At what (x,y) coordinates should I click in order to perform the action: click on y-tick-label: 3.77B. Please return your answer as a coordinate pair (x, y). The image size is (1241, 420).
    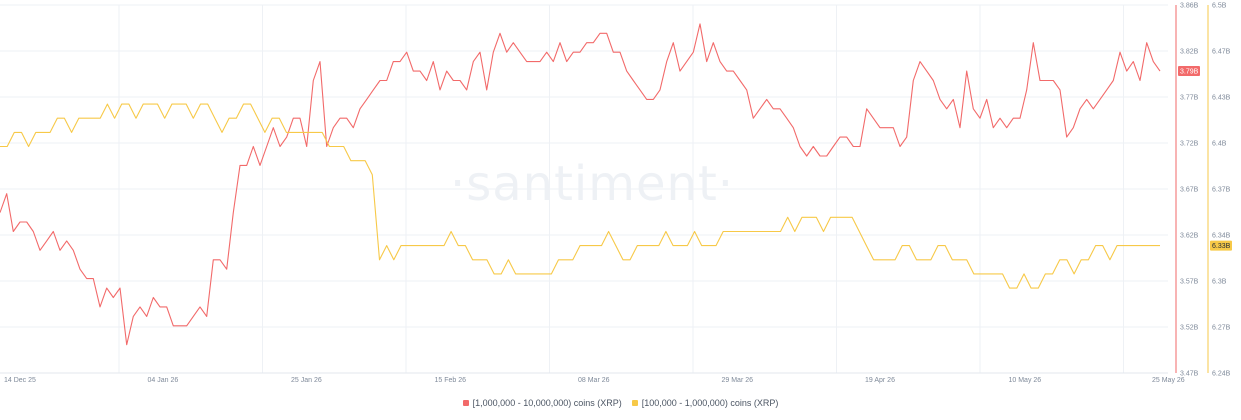
    Looking at the image, I should click on (1189, 98).